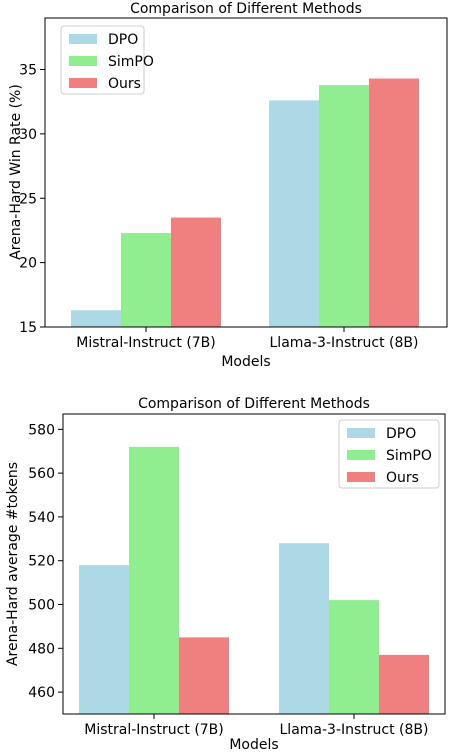 This screenshot has width=453, height=752. What do you see at coordinates (41, 693) in the screenshot?
I see `y-tick-label: 460` at bounding box center [41, 693].